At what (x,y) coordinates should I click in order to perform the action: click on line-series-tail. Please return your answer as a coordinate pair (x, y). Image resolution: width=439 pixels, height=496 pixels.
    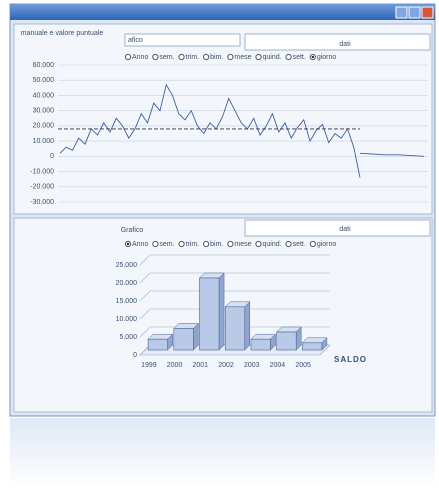
    Looking at the image, I should click on (392, 154).